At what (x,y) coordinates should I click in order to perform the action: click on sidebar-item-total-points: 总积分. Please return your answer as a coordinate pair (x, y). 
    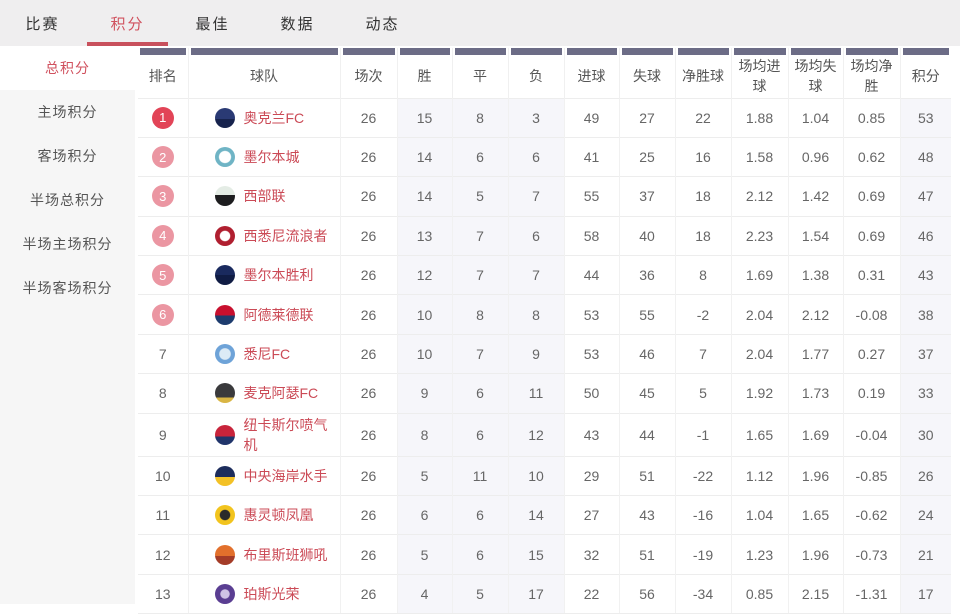
    Looking at the image, I should click on (67, 68).